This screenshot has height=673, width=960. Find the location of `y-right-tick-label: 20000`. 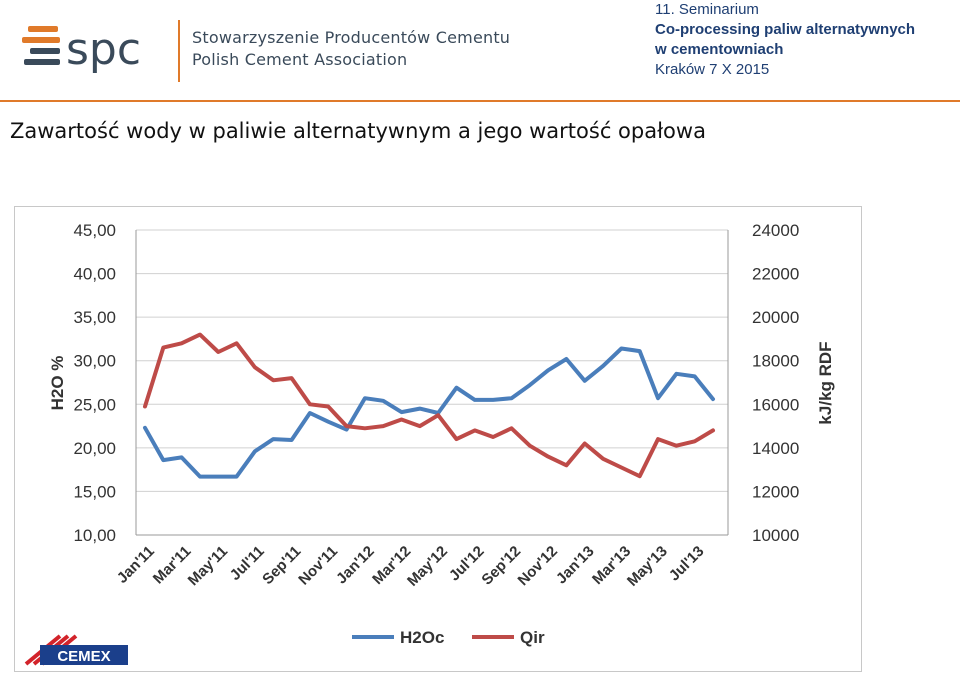

y-right-tick-label: 20000 is located at coordinates (775, 317).